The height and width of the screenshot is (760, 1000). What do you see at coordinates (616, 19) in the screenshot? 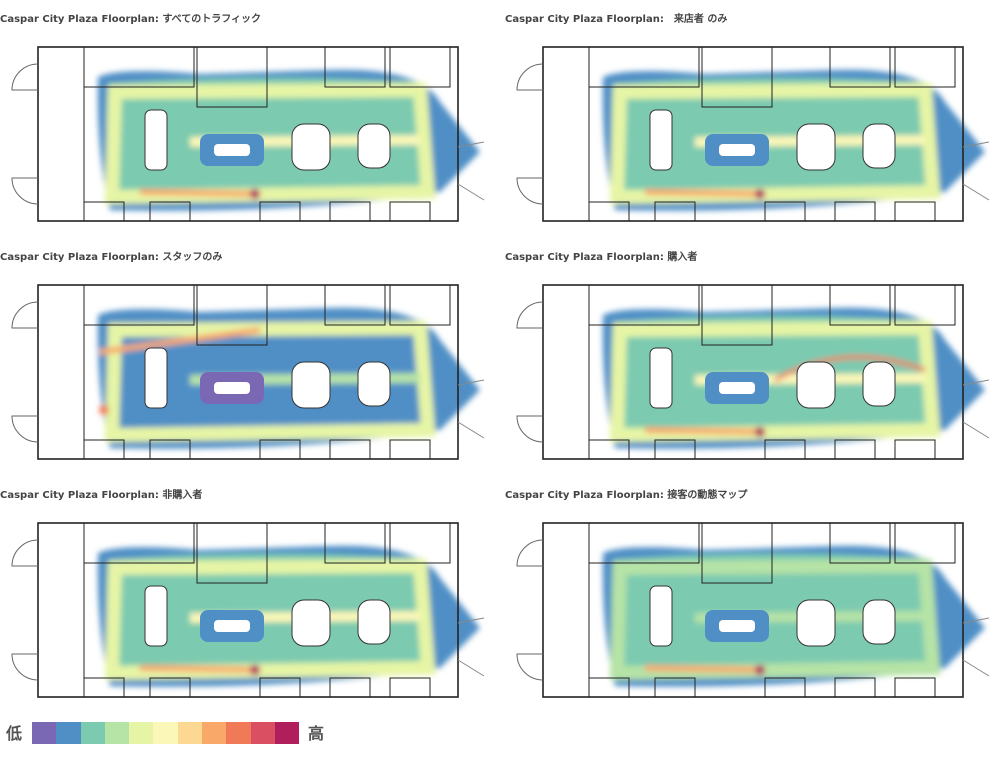
I see `panel-title: Caspar City Plaza Floorplan: 来店者 のみ` at bounding box center [616, 19].